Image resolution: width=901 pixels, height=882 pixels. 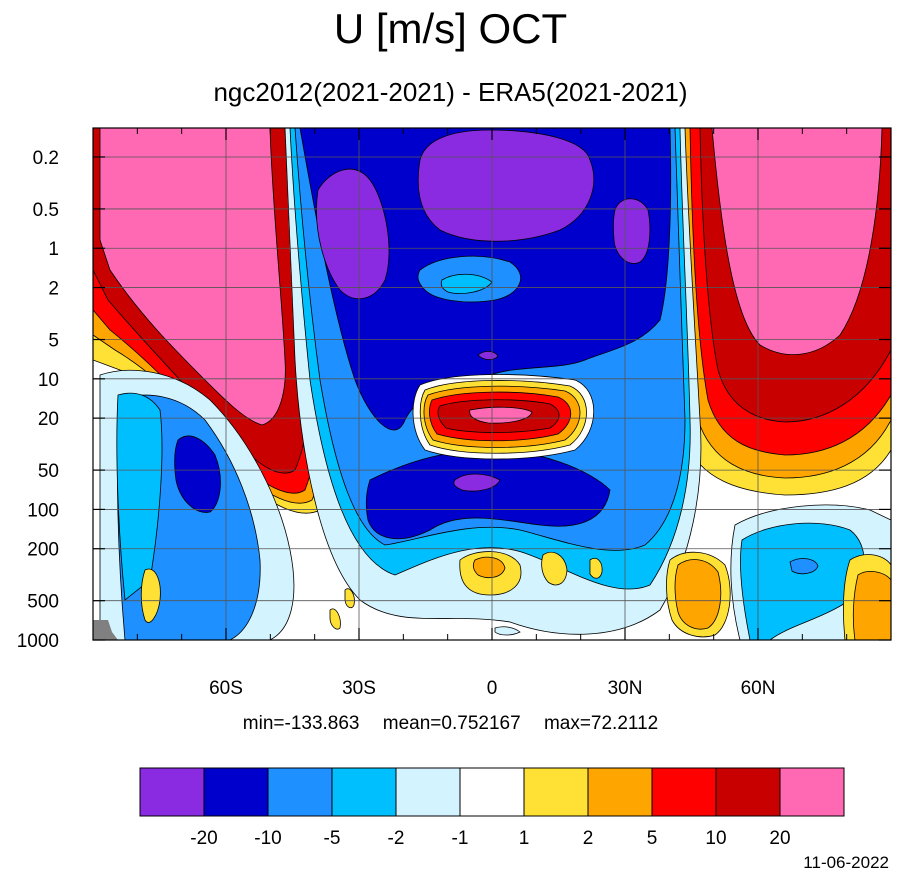 I want to click on north-tropo-contours, so click(x=778, y=572).